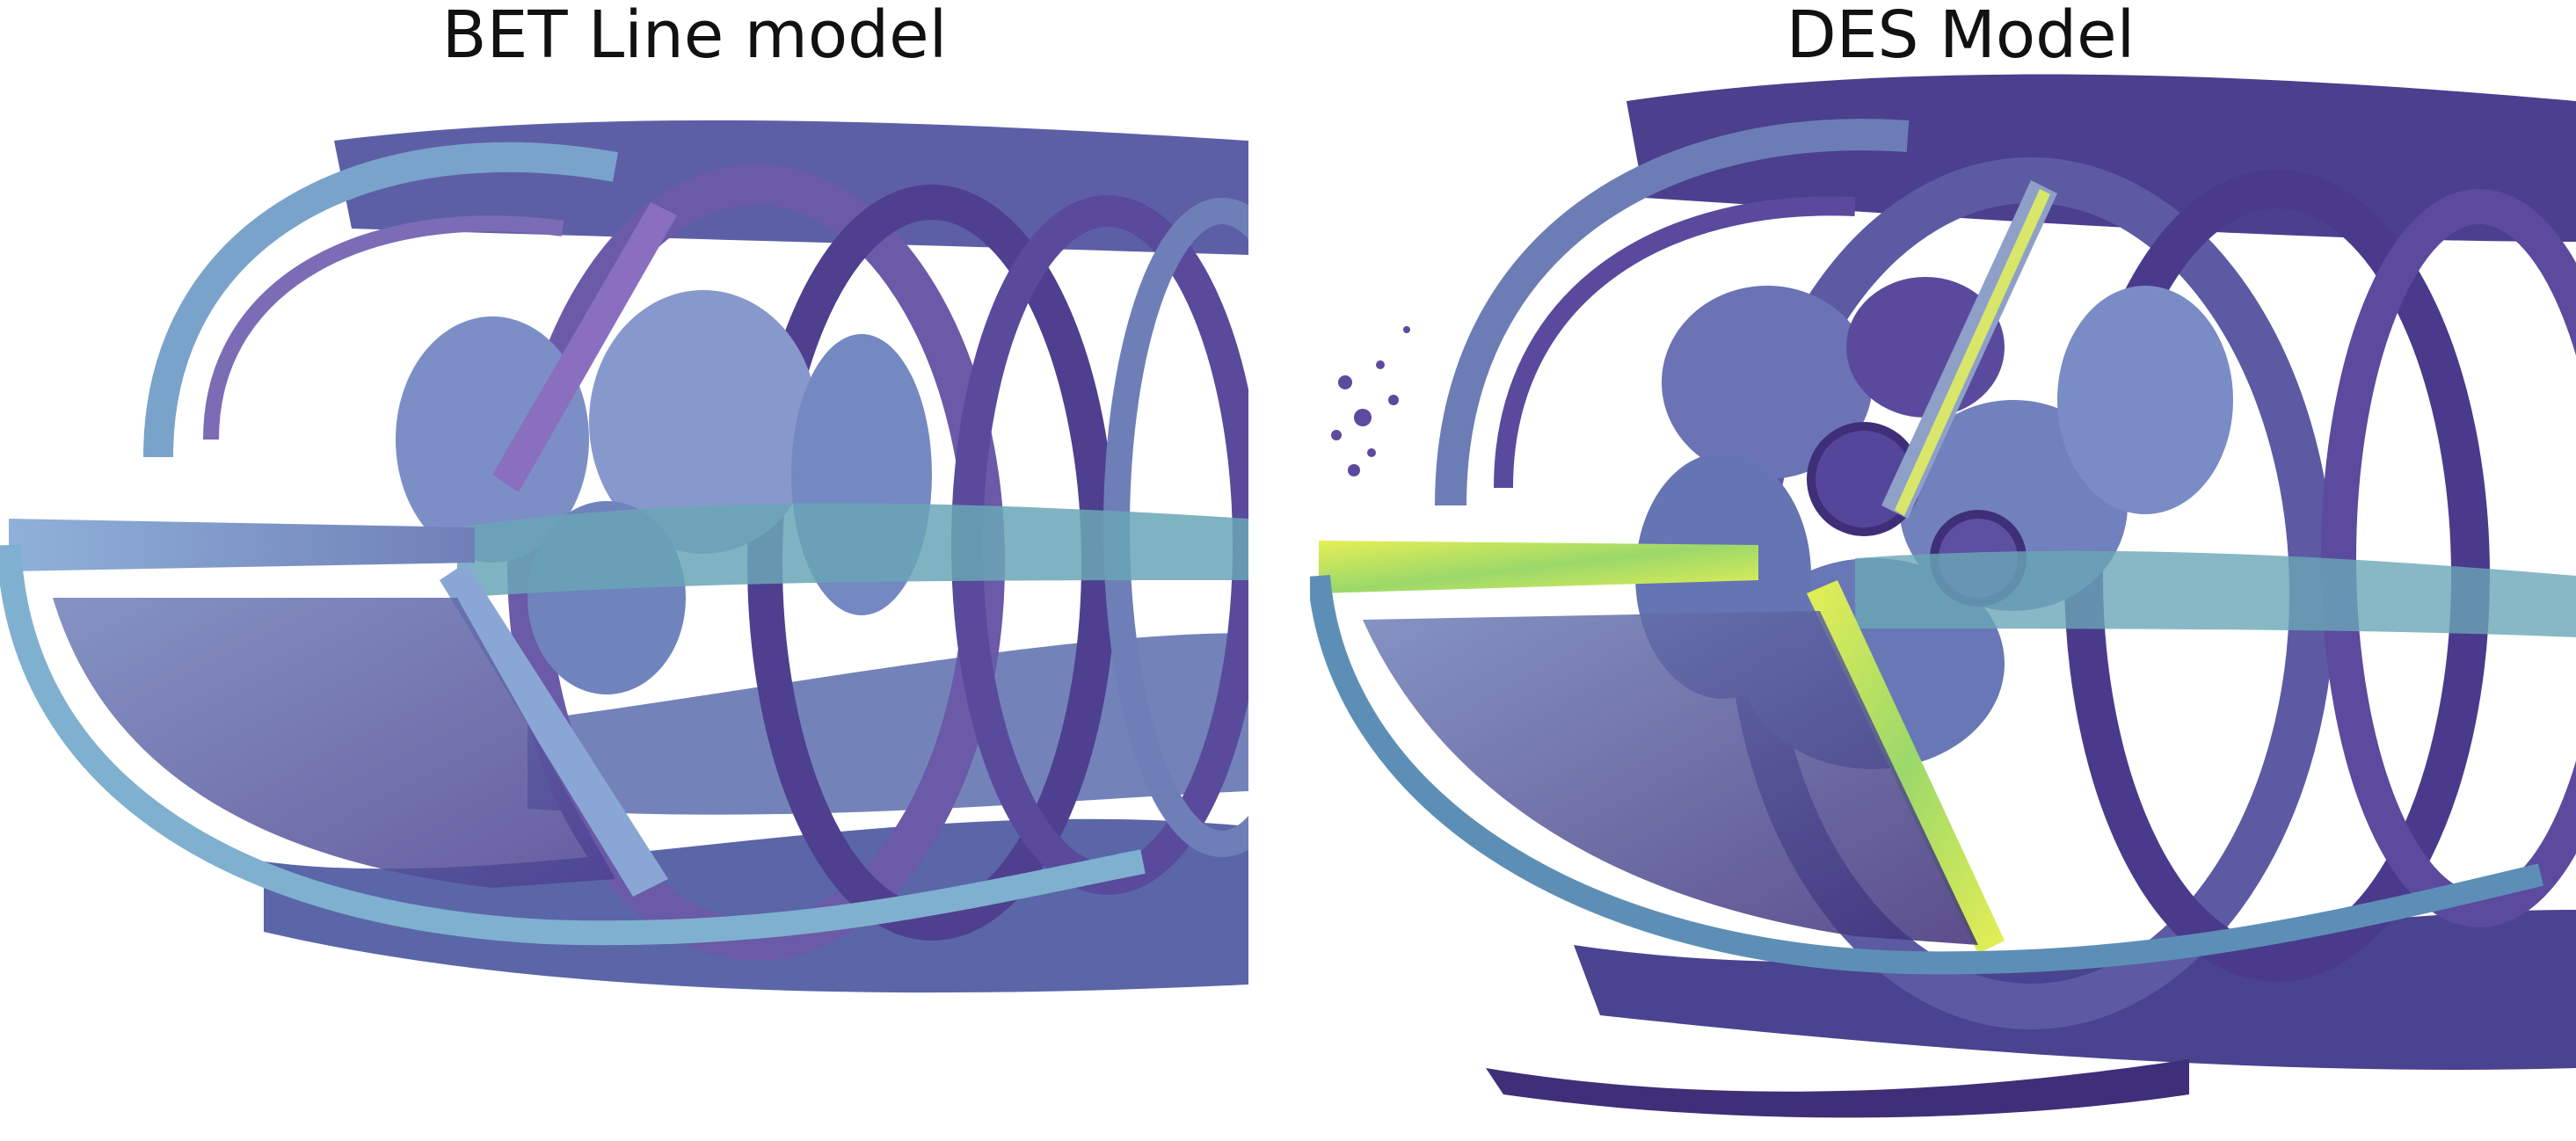 This screenshot has height=1141, width=2576. I want to click on title-des-model: DES Model, so click(1961, 36).